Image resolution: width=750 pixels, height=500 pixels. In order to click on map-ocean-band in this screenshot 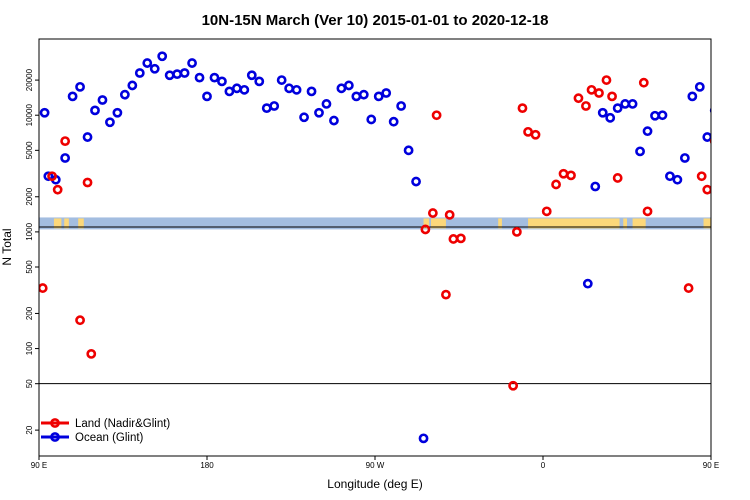, I will do `click(375, 223)`.